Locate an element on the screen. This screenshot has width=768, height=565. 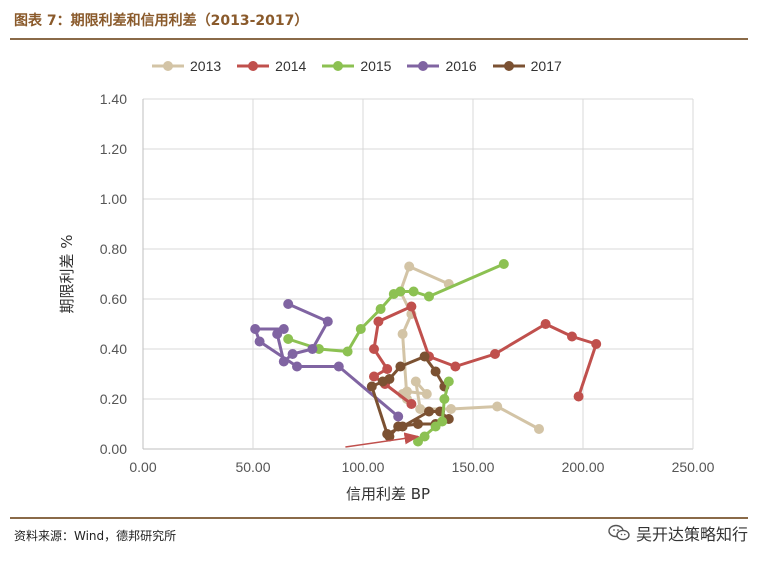
wechat-icon is located at coordinates (619, 532).